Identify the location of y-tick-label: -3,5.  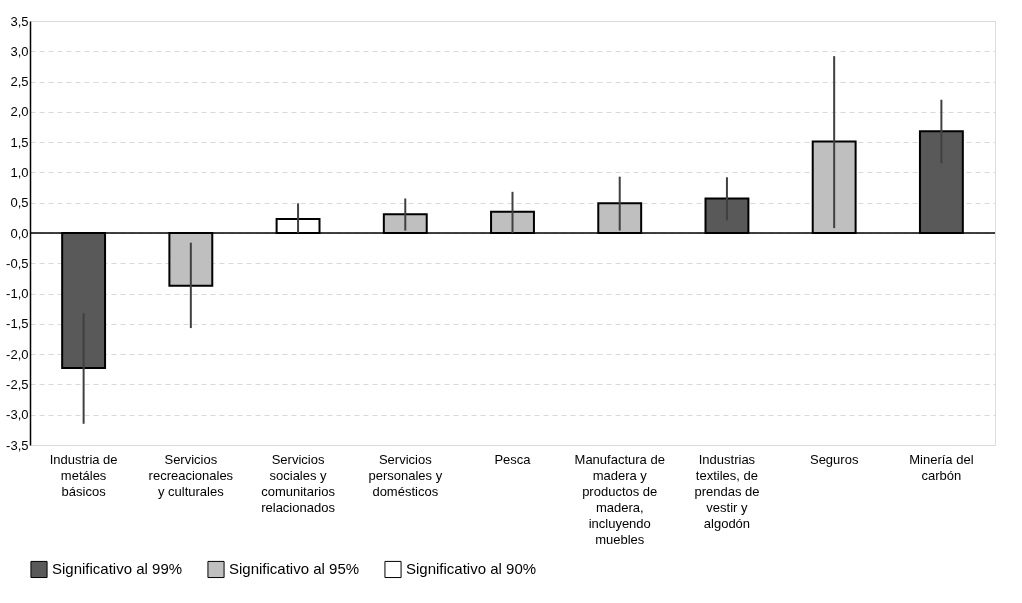
(17, 445).